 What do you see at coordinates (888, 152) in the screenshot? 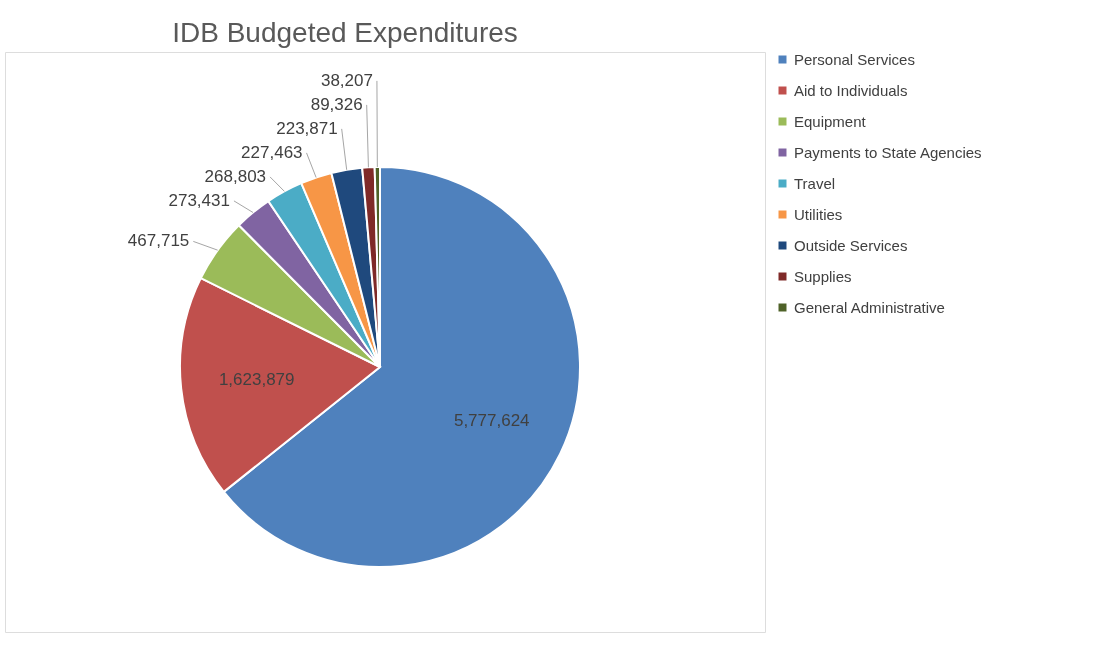
I see `legend-label: Payments to State Agencies` at bounding box center [888, 152].